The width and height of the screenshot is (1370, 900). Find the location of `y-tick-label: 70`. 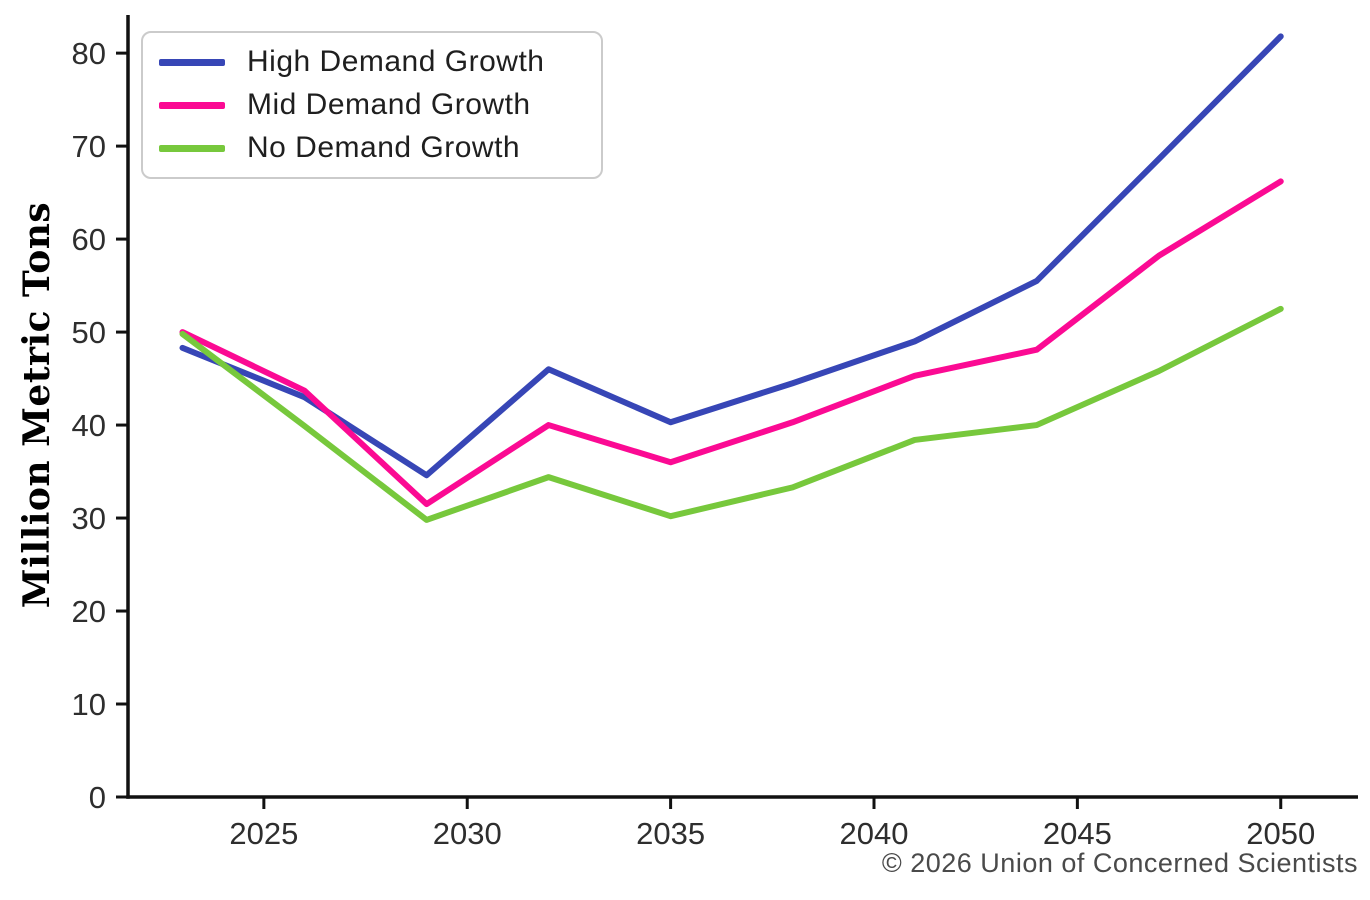

y-tick-label: 70 is located at coordinates (89, 146).